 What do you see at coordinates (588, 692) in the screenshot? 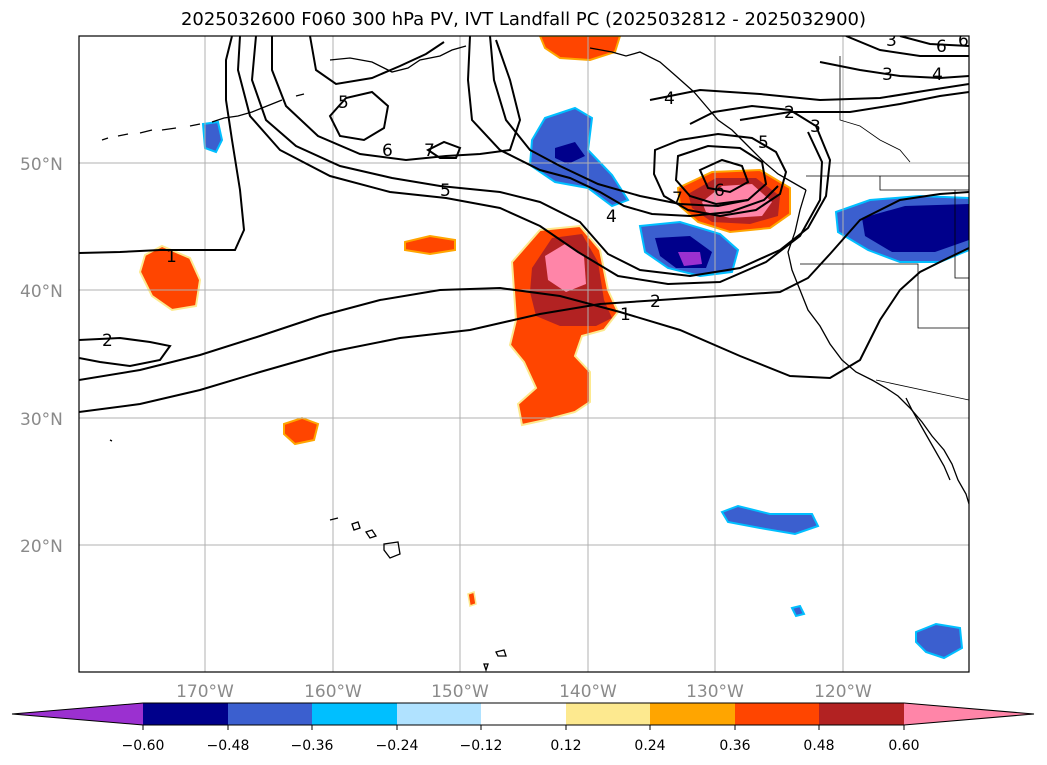
I see `lon-label: 140°W` at bounding box center [588, 692].